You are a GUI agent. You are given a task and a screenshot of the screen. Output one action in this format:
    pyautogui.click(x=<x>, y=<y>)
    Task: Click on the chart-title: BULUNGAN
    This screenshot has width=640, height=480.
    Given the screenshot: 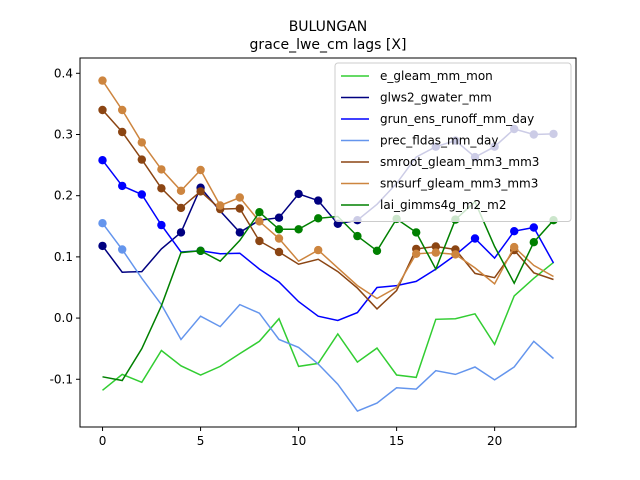 What is the action you would take?
    pyautogui.click(x=328, y=27)
    